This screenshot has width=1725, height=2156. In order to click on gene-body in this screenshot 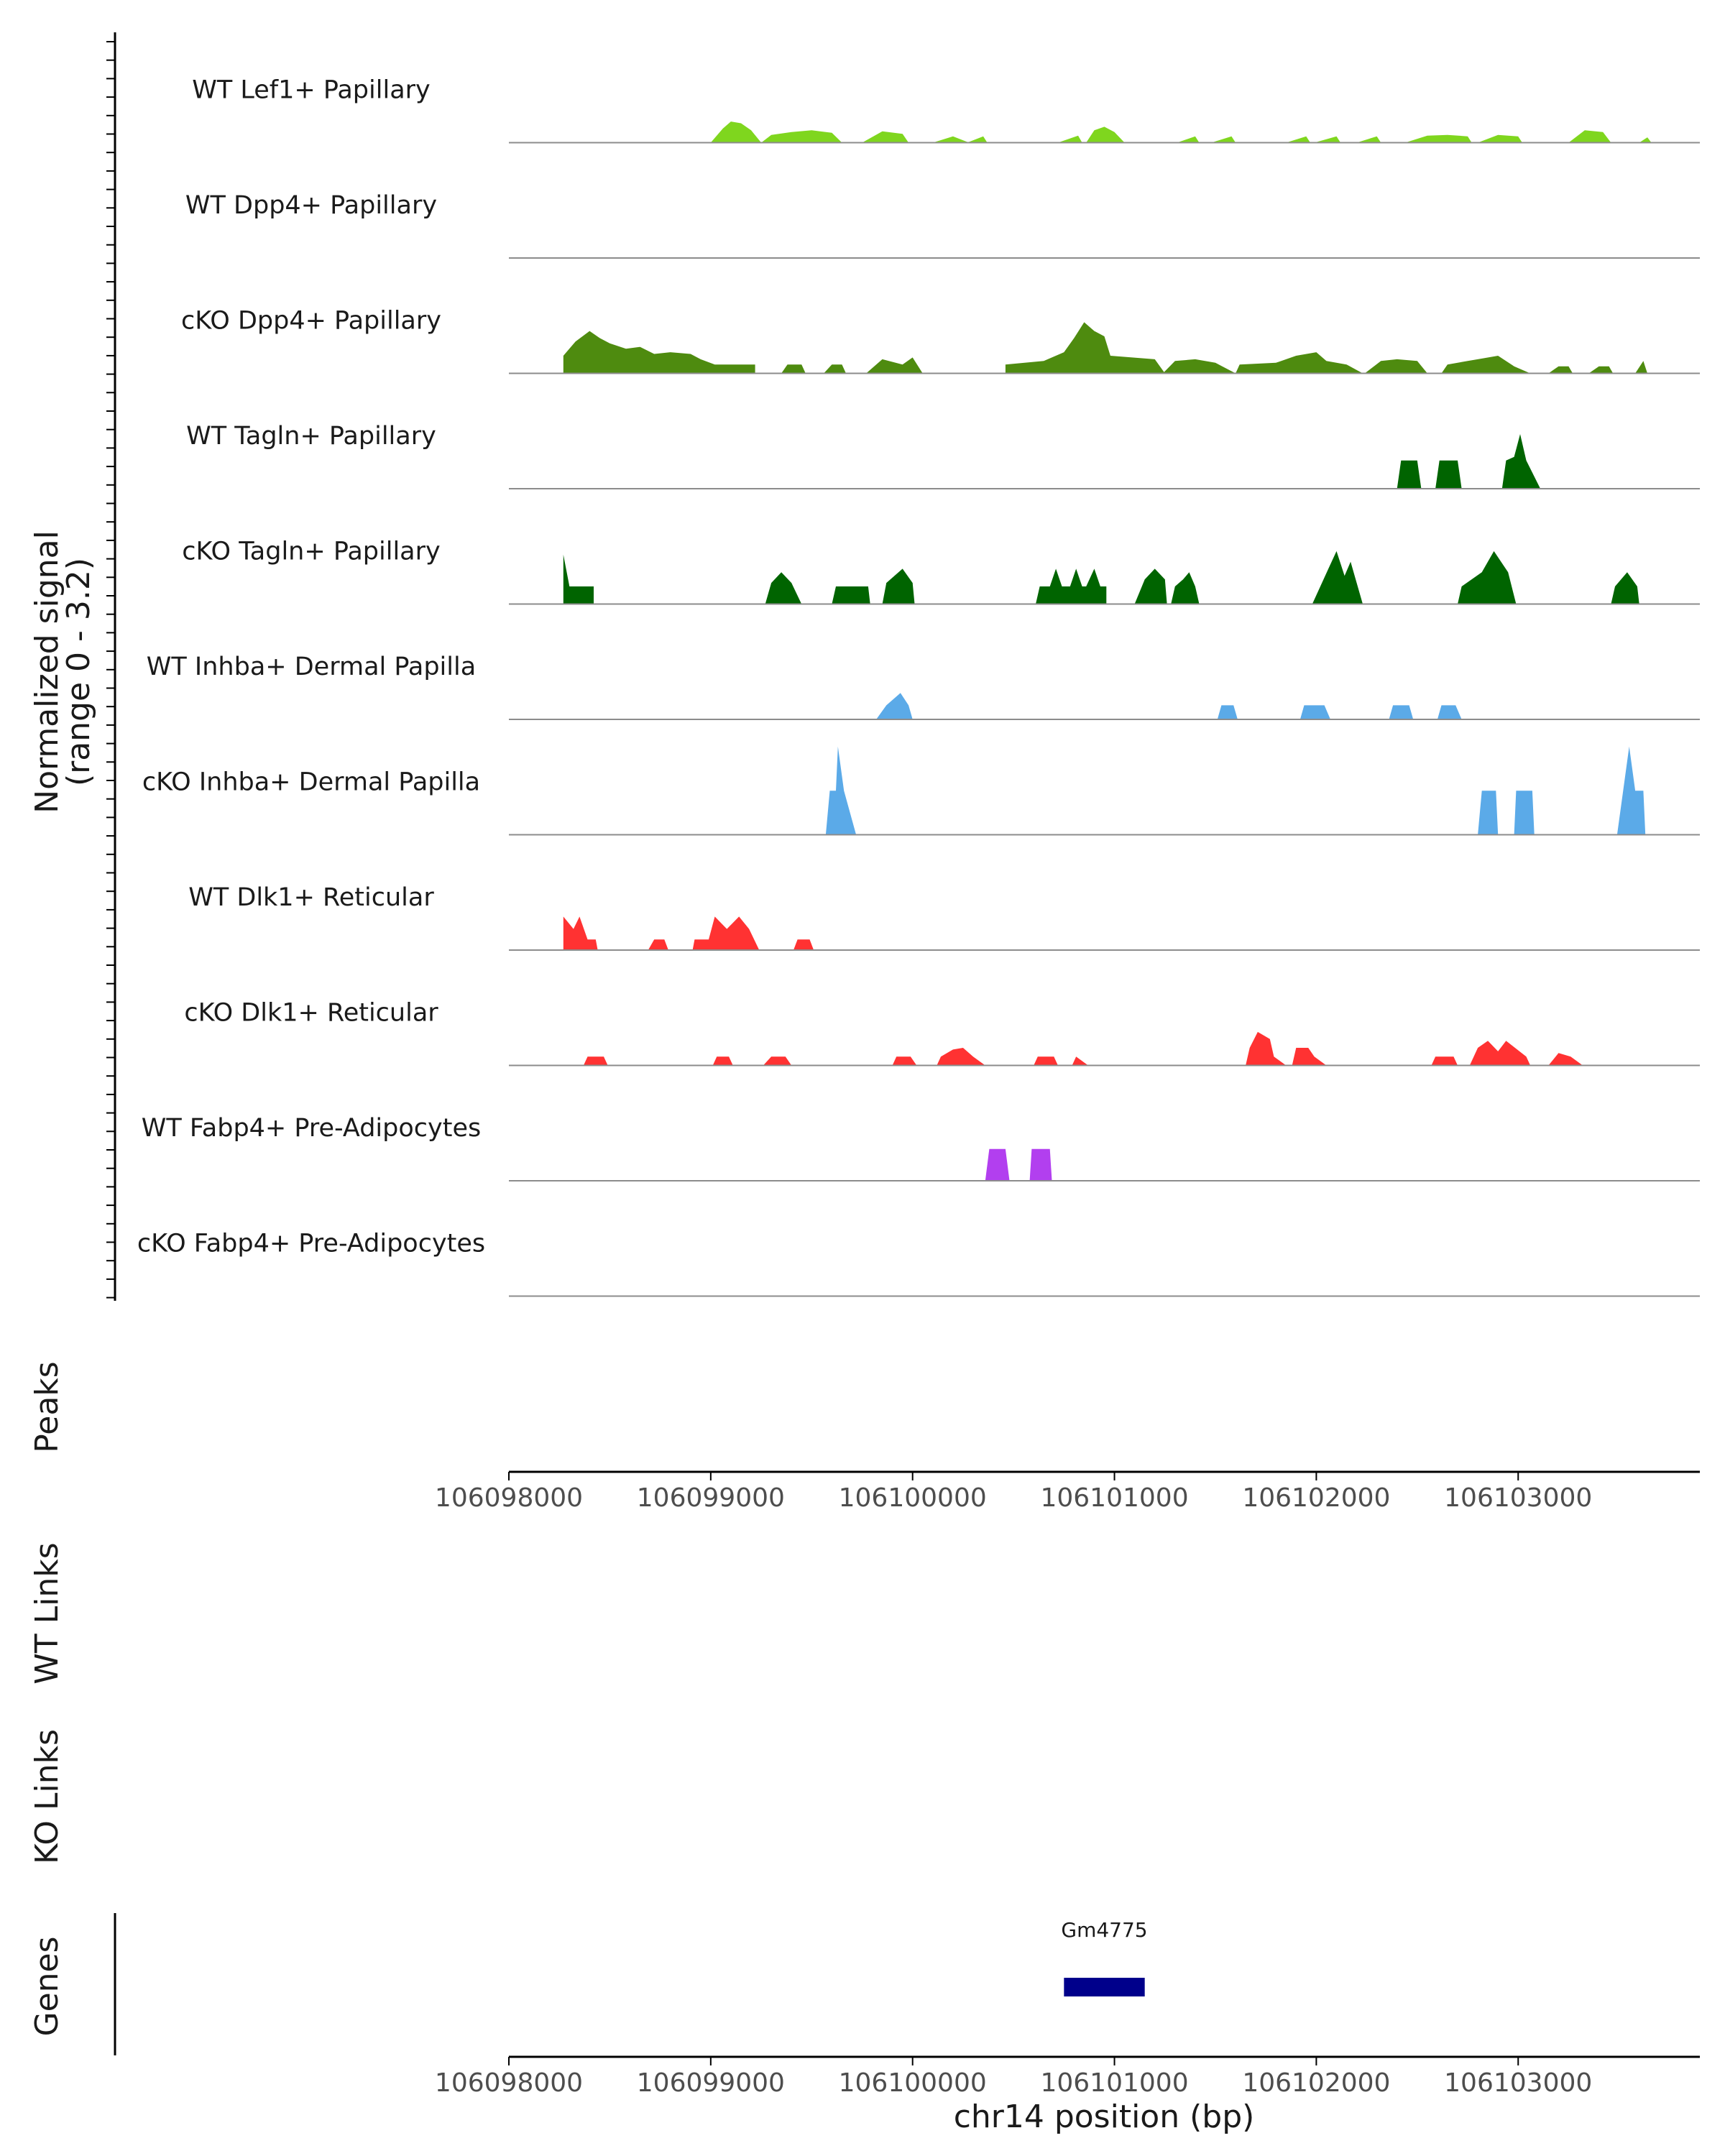, I will do `click(1104, 1987)`.